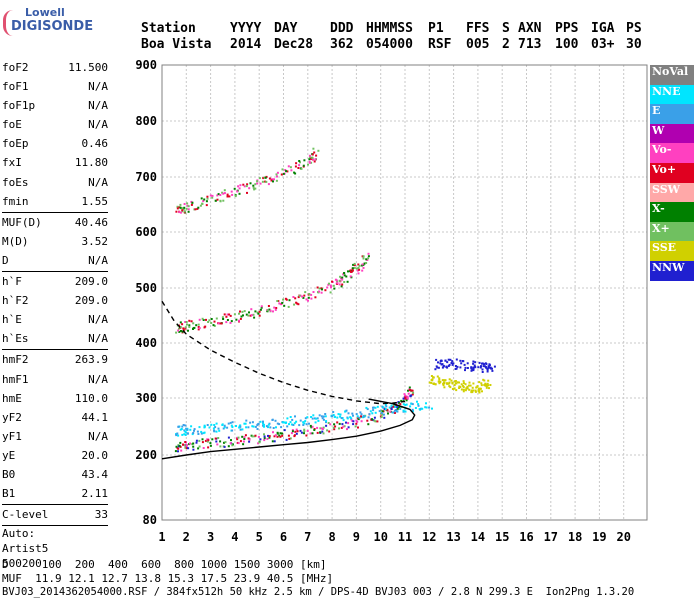  I want to click on y-tick-label: 200, so click(146, 455).